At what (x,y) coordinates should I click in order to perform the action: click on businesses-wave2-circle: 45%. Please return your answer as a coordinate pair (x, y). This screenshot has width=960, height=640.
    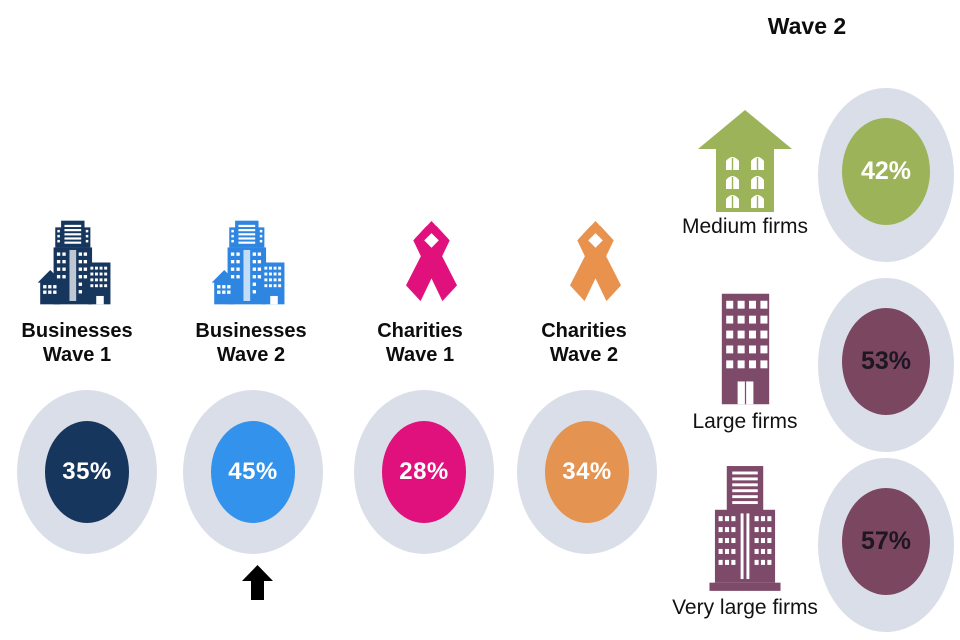
    Looking at the image, I should click on (253, 472).